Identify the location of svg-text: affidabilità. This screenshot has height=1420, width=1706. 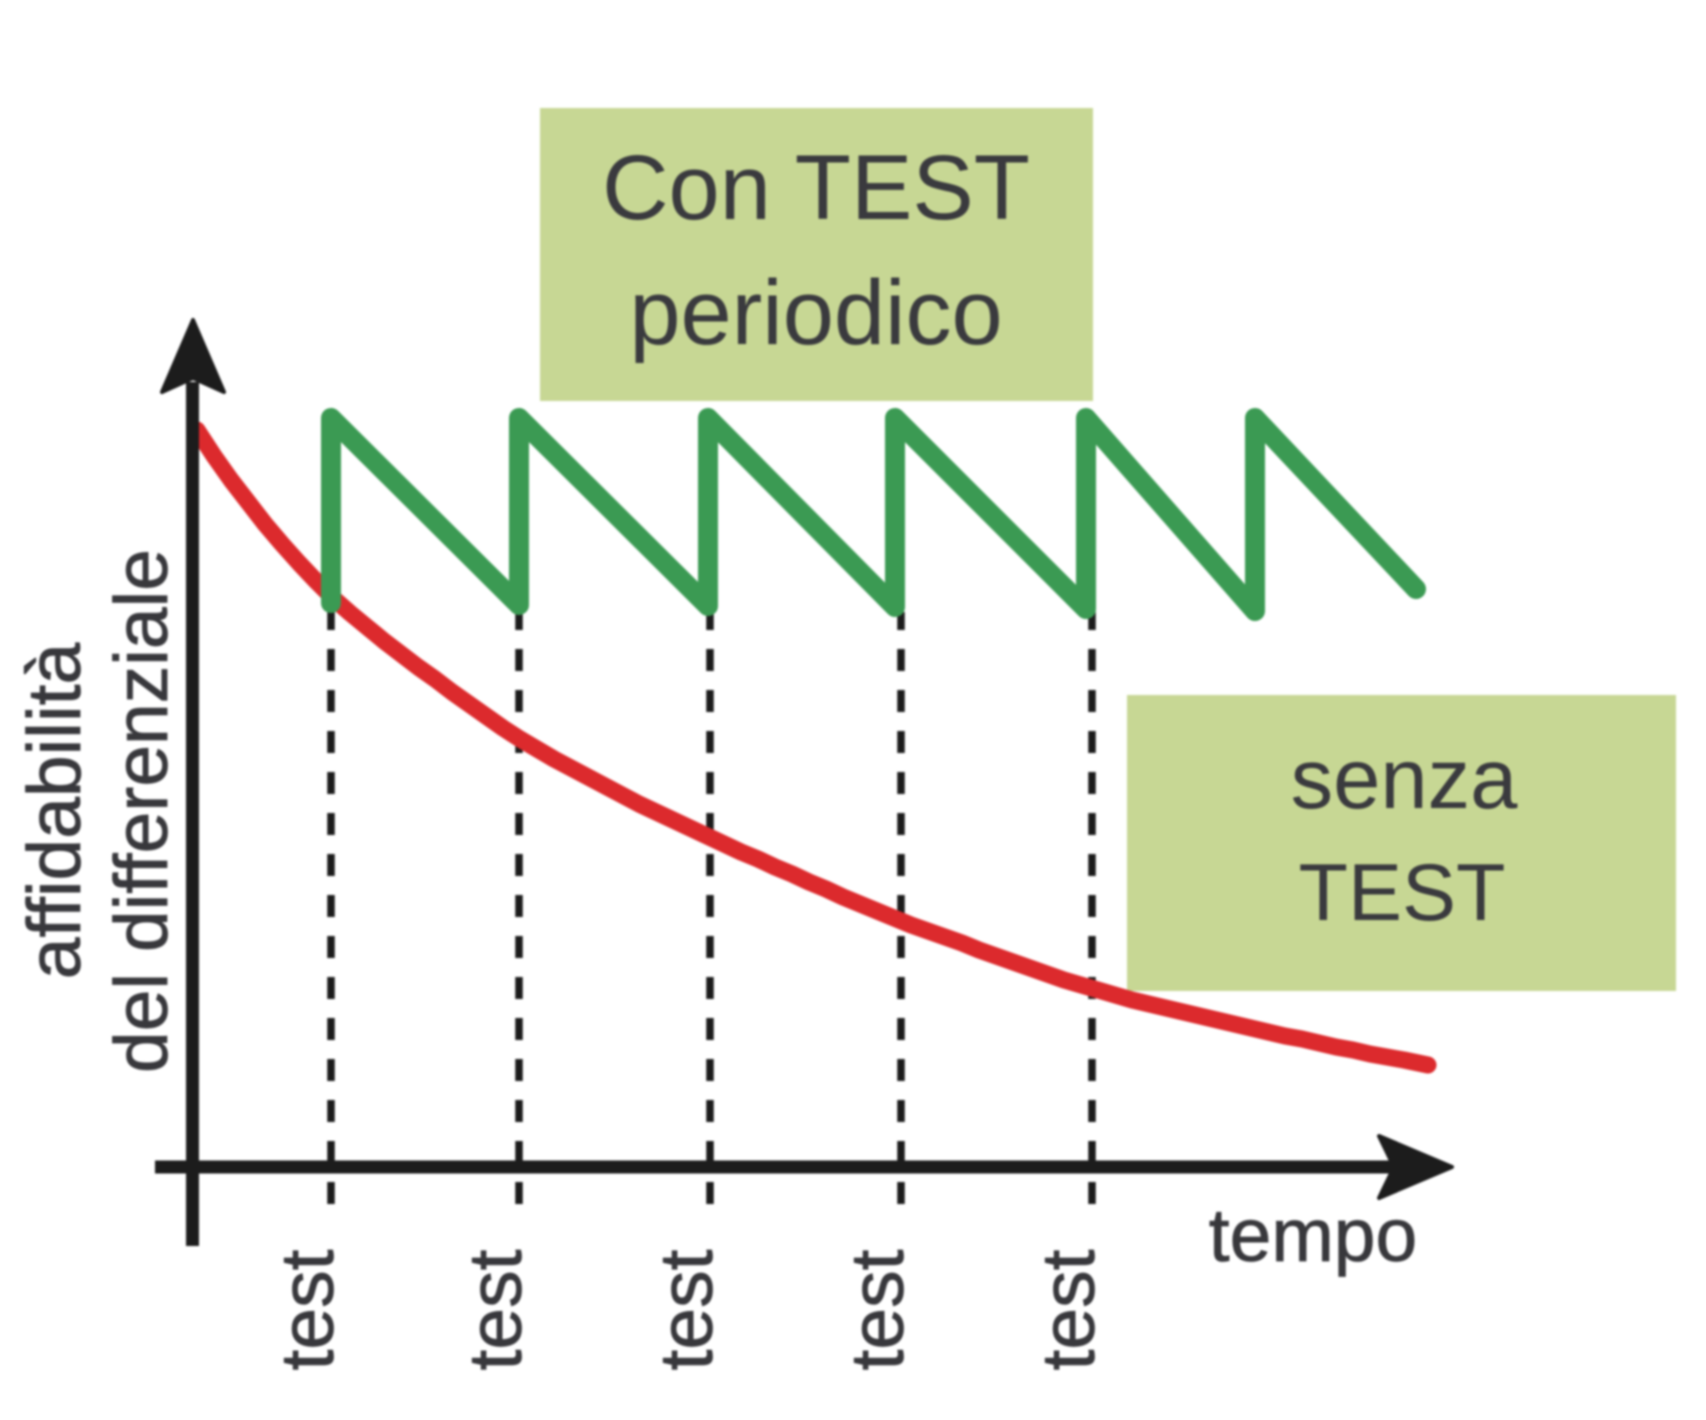
(54, 811).